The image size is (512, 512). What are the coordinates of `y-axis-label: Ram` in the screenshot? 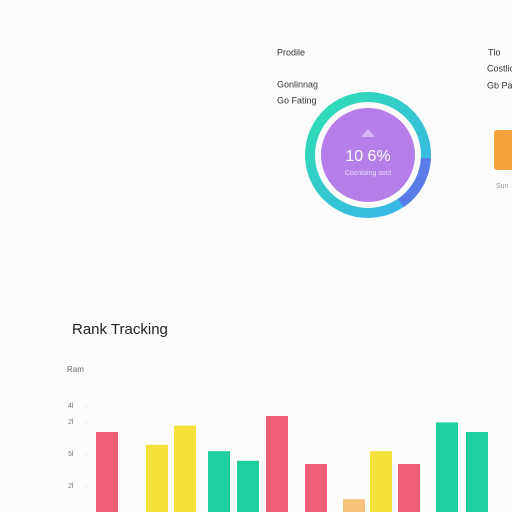 It's located at (75, 369).